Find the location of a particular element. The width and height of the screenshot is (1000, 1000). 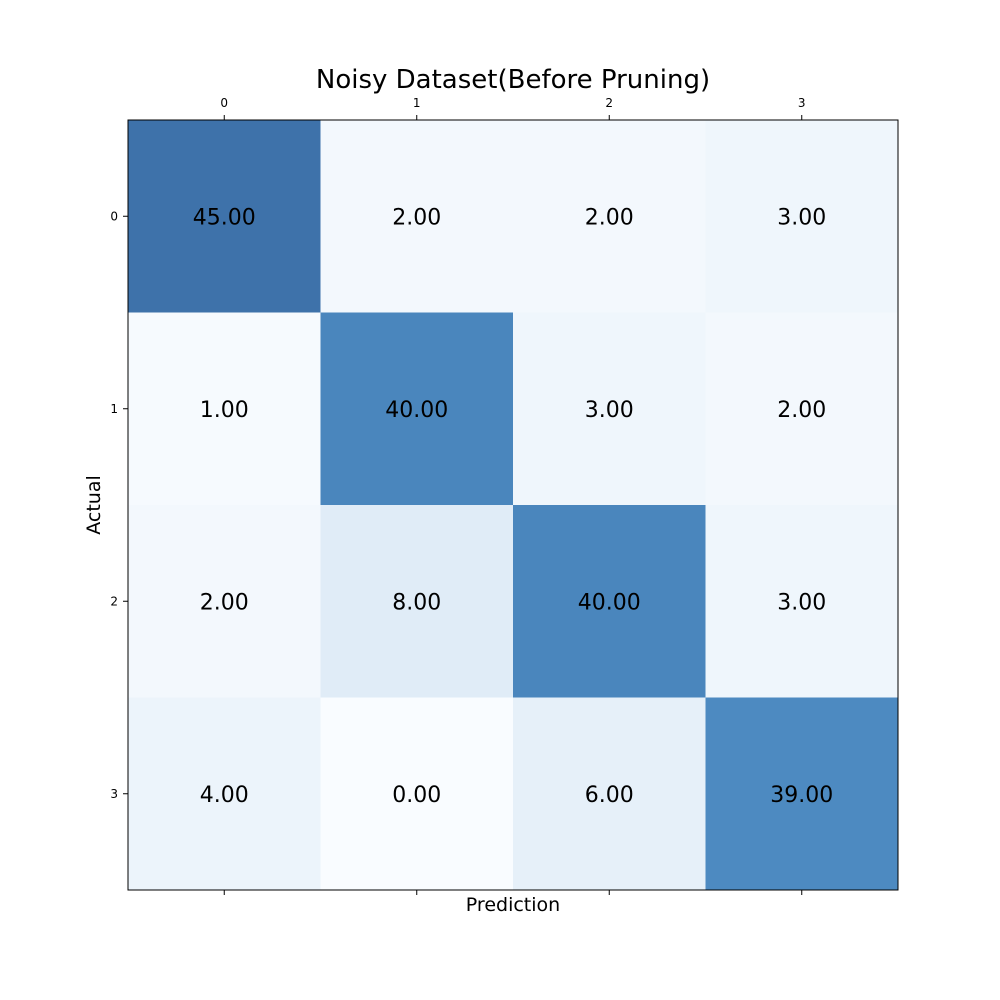

y-tick-label: 0 is located at coordinates (114, 216).